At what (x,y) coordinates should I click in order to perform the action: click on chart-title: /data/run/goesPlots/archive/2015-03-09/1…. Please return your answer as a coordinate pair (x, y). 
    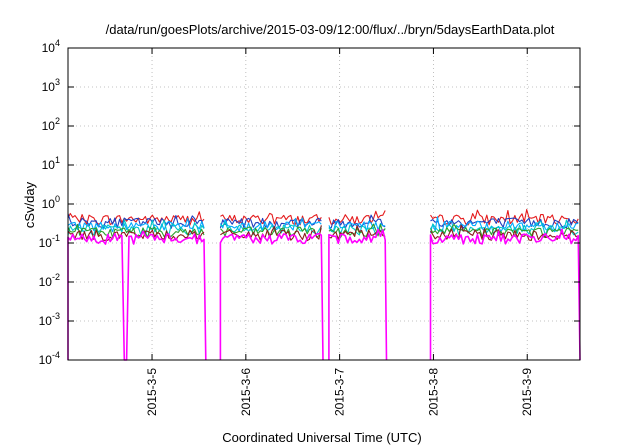
    Looking at the image, I should click on (330, 29).